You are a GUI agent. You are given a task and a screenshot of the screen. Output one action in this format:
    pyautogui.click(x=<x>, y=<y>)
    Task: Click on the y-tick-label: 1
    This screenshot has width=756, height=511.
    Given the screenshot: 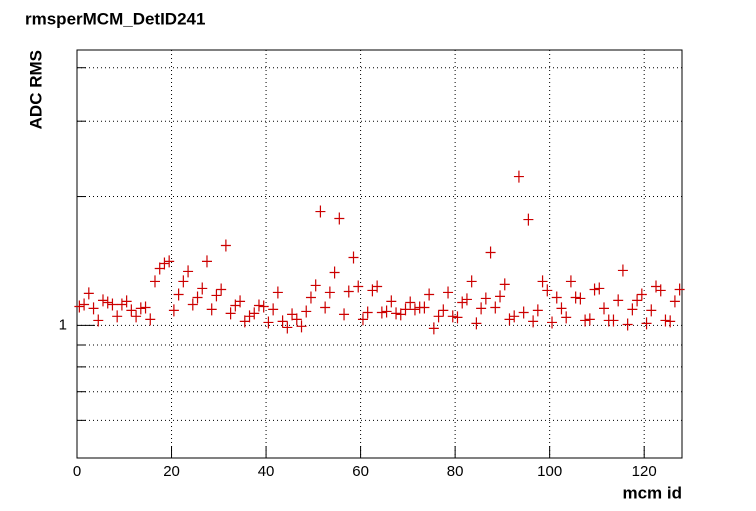 What is the action you would take?
    pyautogui.click(x=63, y=324)
    